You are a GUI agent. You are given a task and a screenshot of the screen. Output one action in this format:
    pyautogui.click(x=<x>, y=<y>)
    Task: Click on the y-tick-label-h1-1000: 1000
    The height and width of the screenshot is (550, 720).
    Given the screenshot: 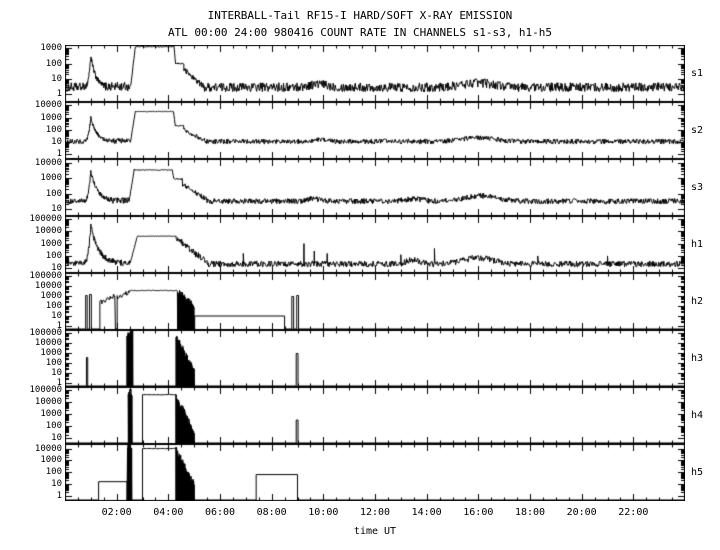 What is the action you would take?
    pyautogui.click(x=51, y=243)
    